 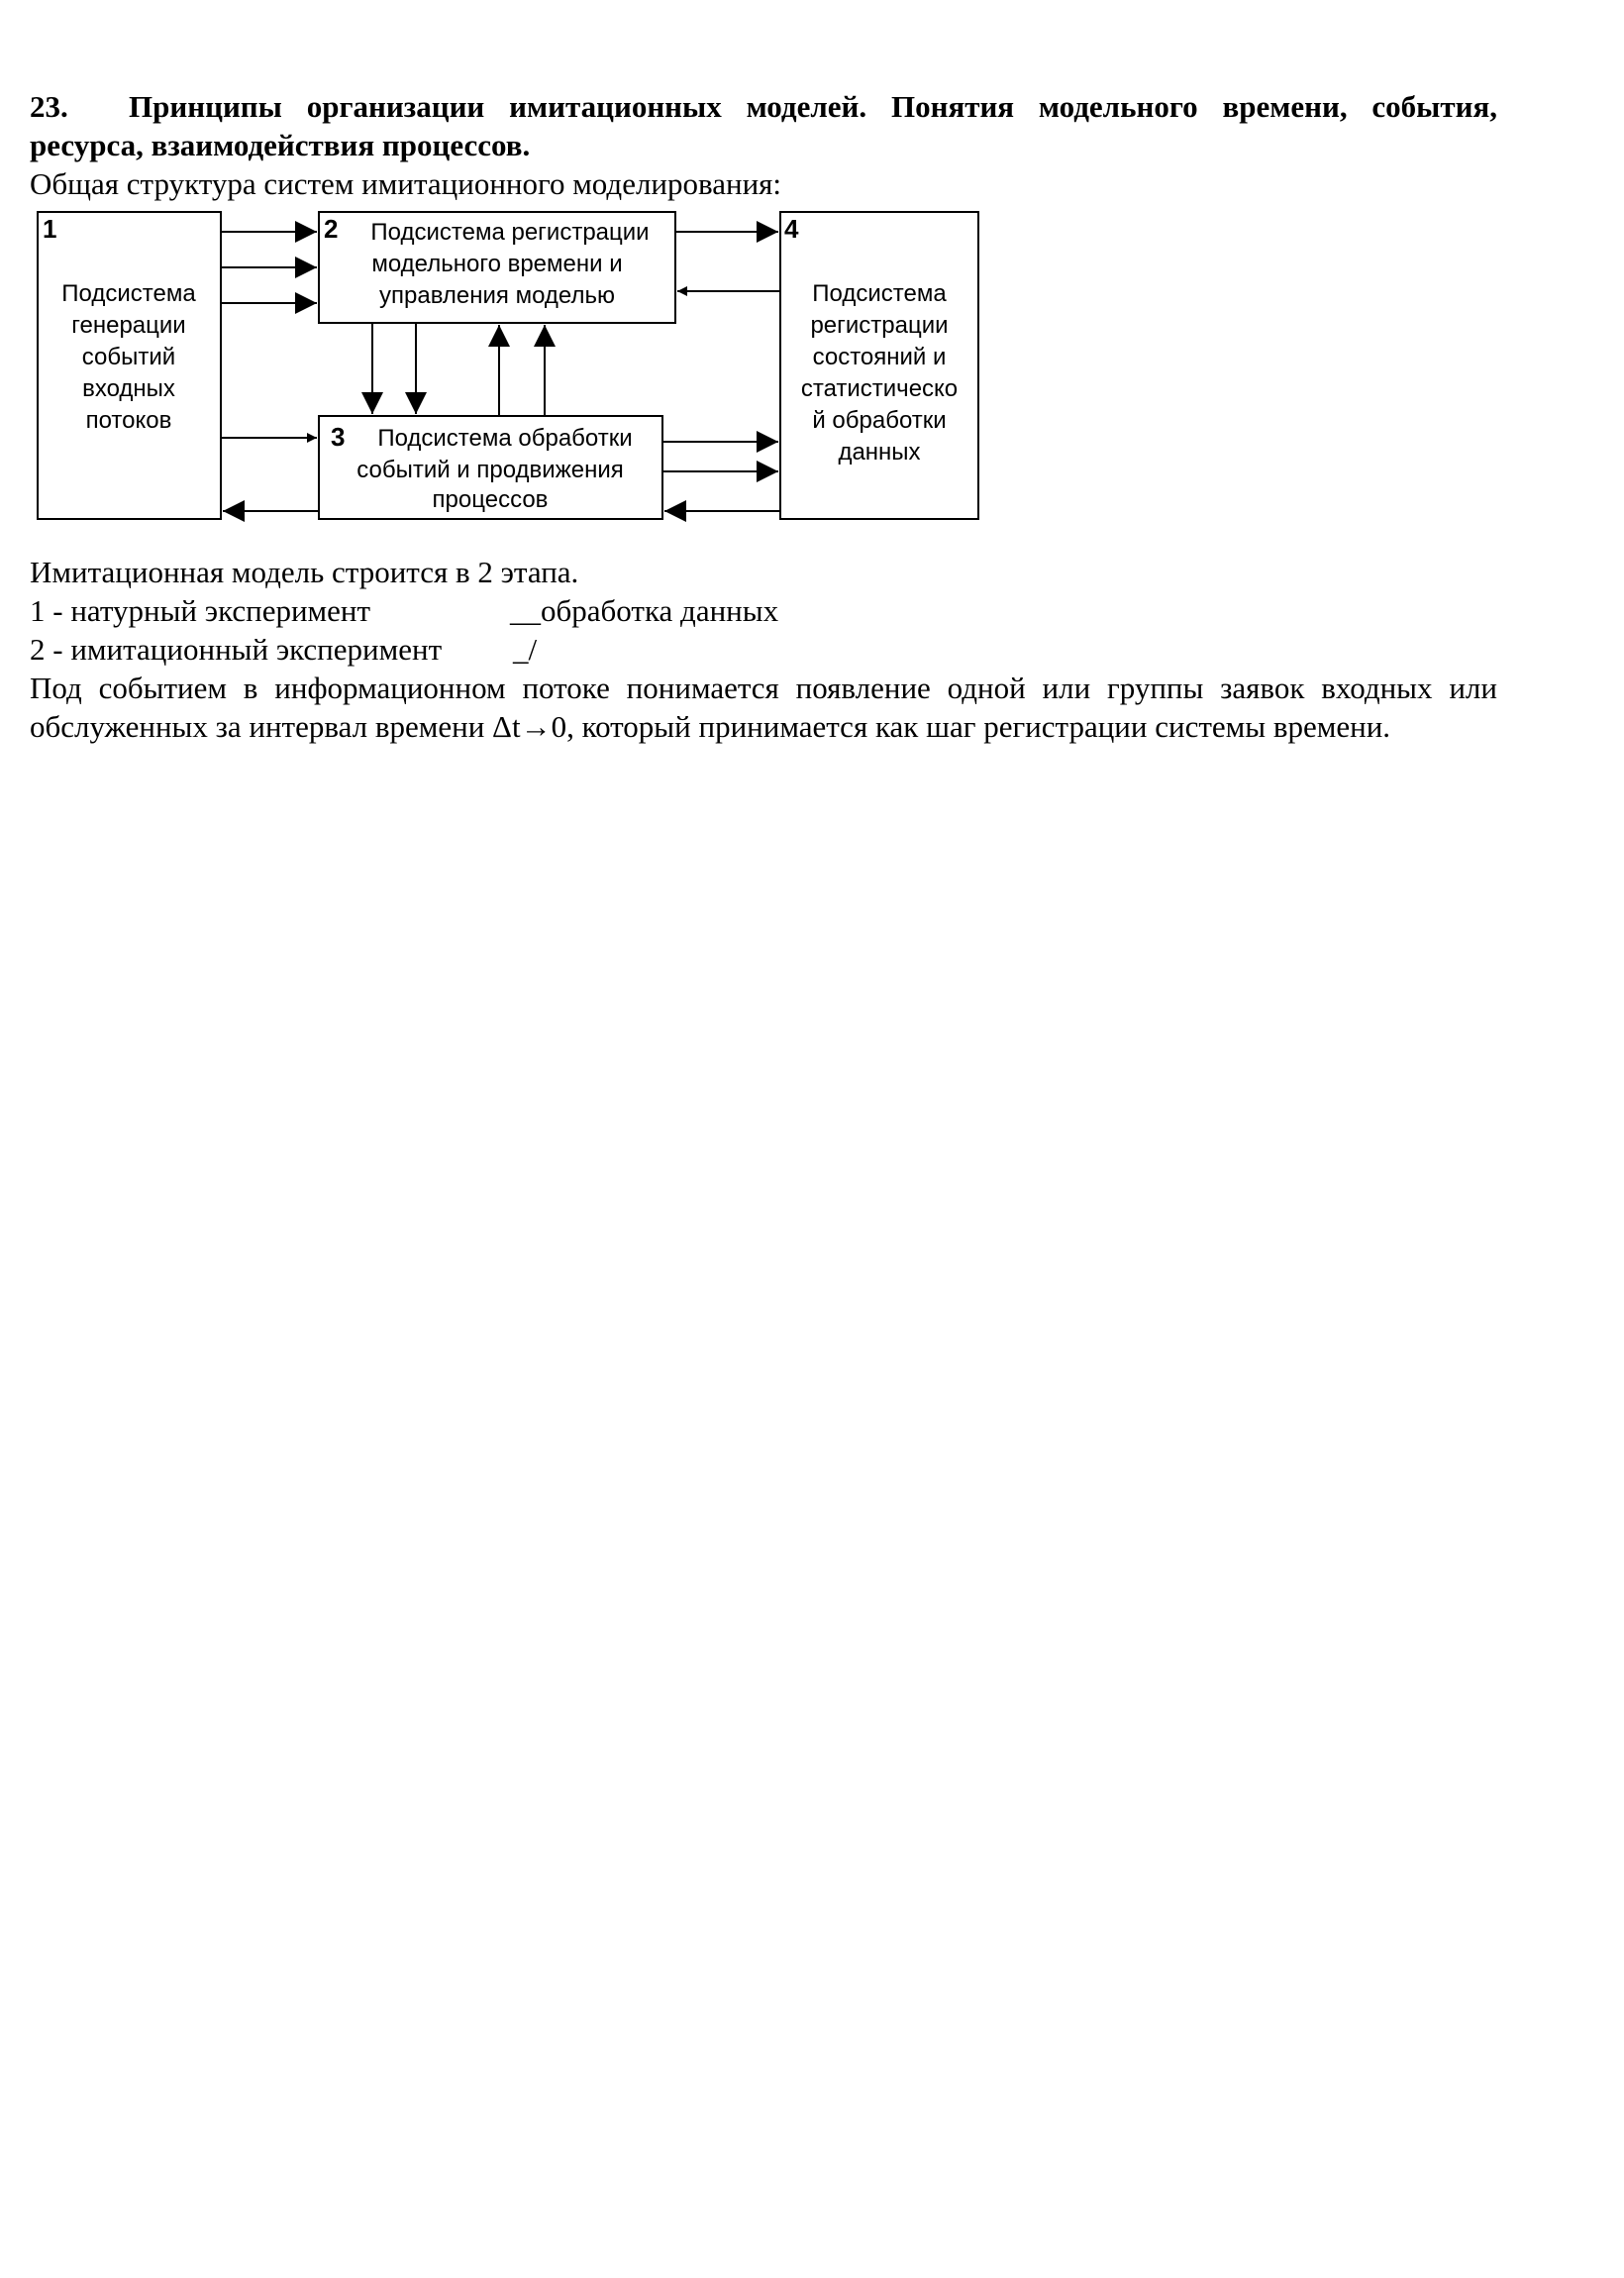 I want to click on box-1-number: 1, so click(x=49, y=229).